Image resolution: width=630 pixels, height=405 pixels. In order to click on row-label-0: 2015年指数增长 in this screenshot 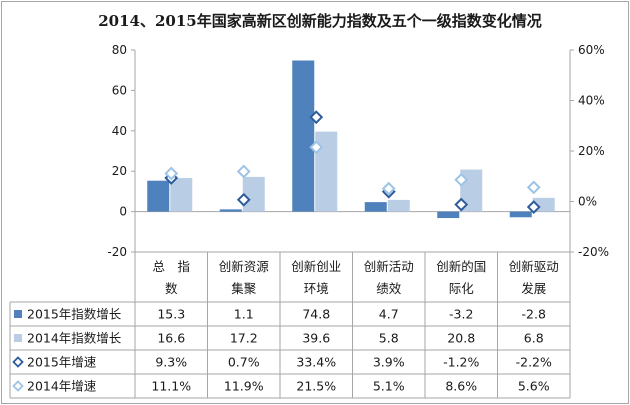, I will do `click(74, 314)`.